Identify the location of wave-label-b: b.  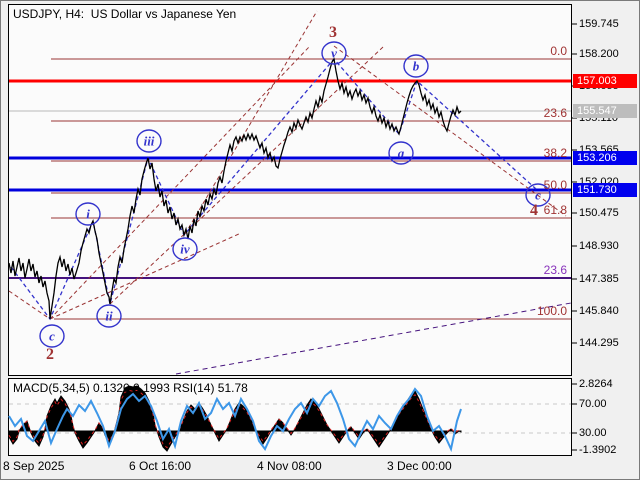
(416, 66).